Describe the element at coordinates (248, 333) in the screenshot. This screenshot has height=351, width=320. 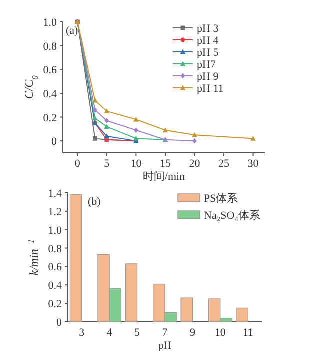
I see `x-tick-label: 11` at that location.